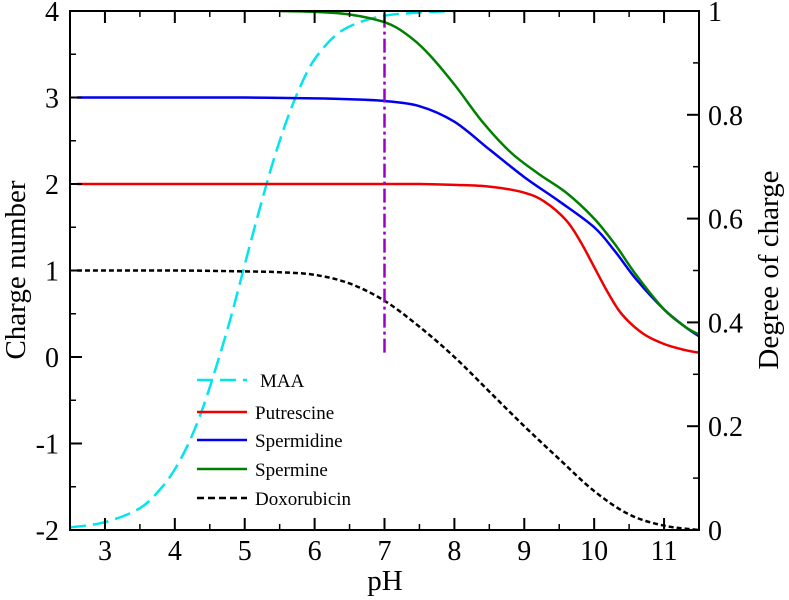  Describe the element at coordinates (175, 551) in the screenshot. I see `x-tick-label: 4` at that location.